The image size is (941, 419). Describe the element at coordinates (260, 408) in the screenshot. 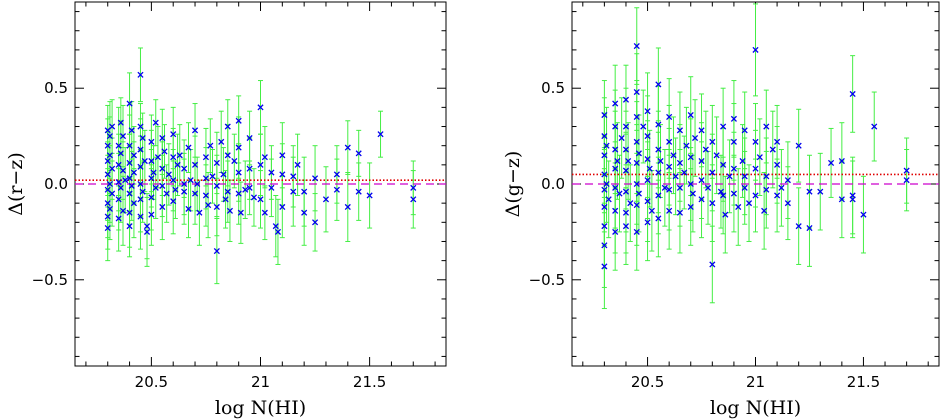

I see `x-axis-title: log N(HI)` at that location.